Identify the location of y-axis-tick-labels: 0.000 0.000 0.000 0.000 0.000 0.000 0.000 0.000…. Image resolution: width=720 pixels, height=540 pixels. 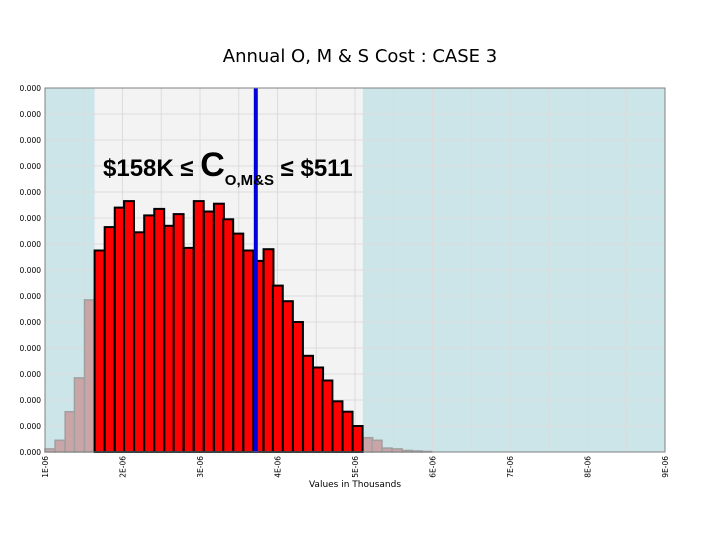
(31, 270).